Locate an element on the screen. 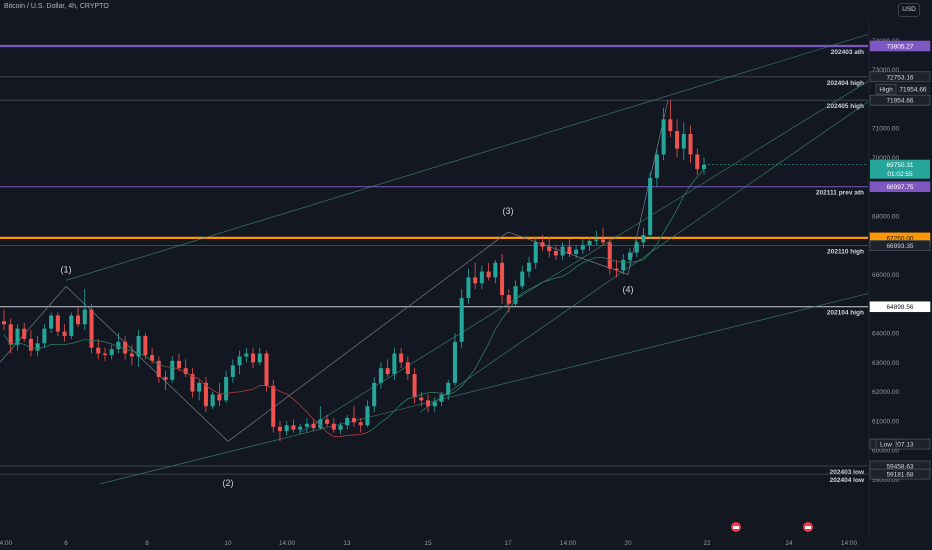  level-label: 202404 low is located at coordinates (847, 480).